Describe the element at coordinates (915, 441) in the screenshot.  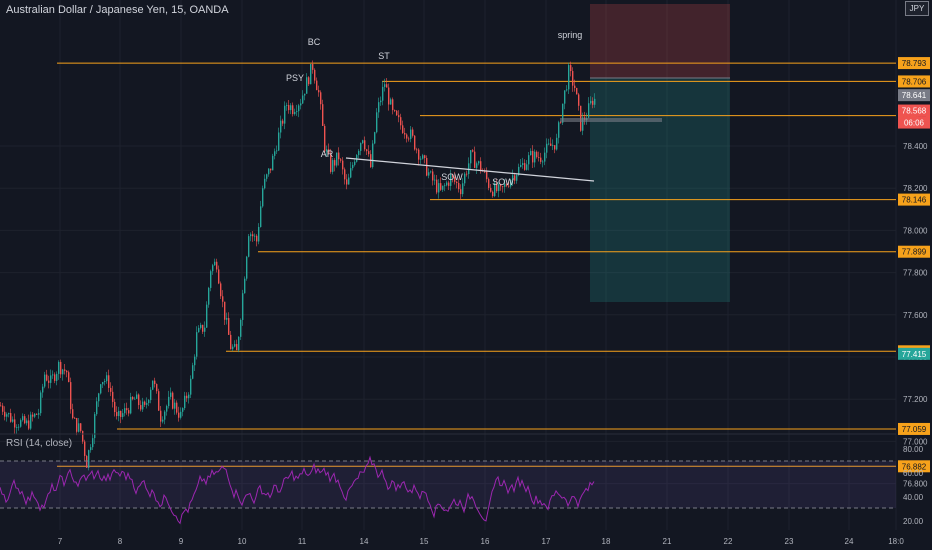
I see `price-tick-label: 77.000` at that location.